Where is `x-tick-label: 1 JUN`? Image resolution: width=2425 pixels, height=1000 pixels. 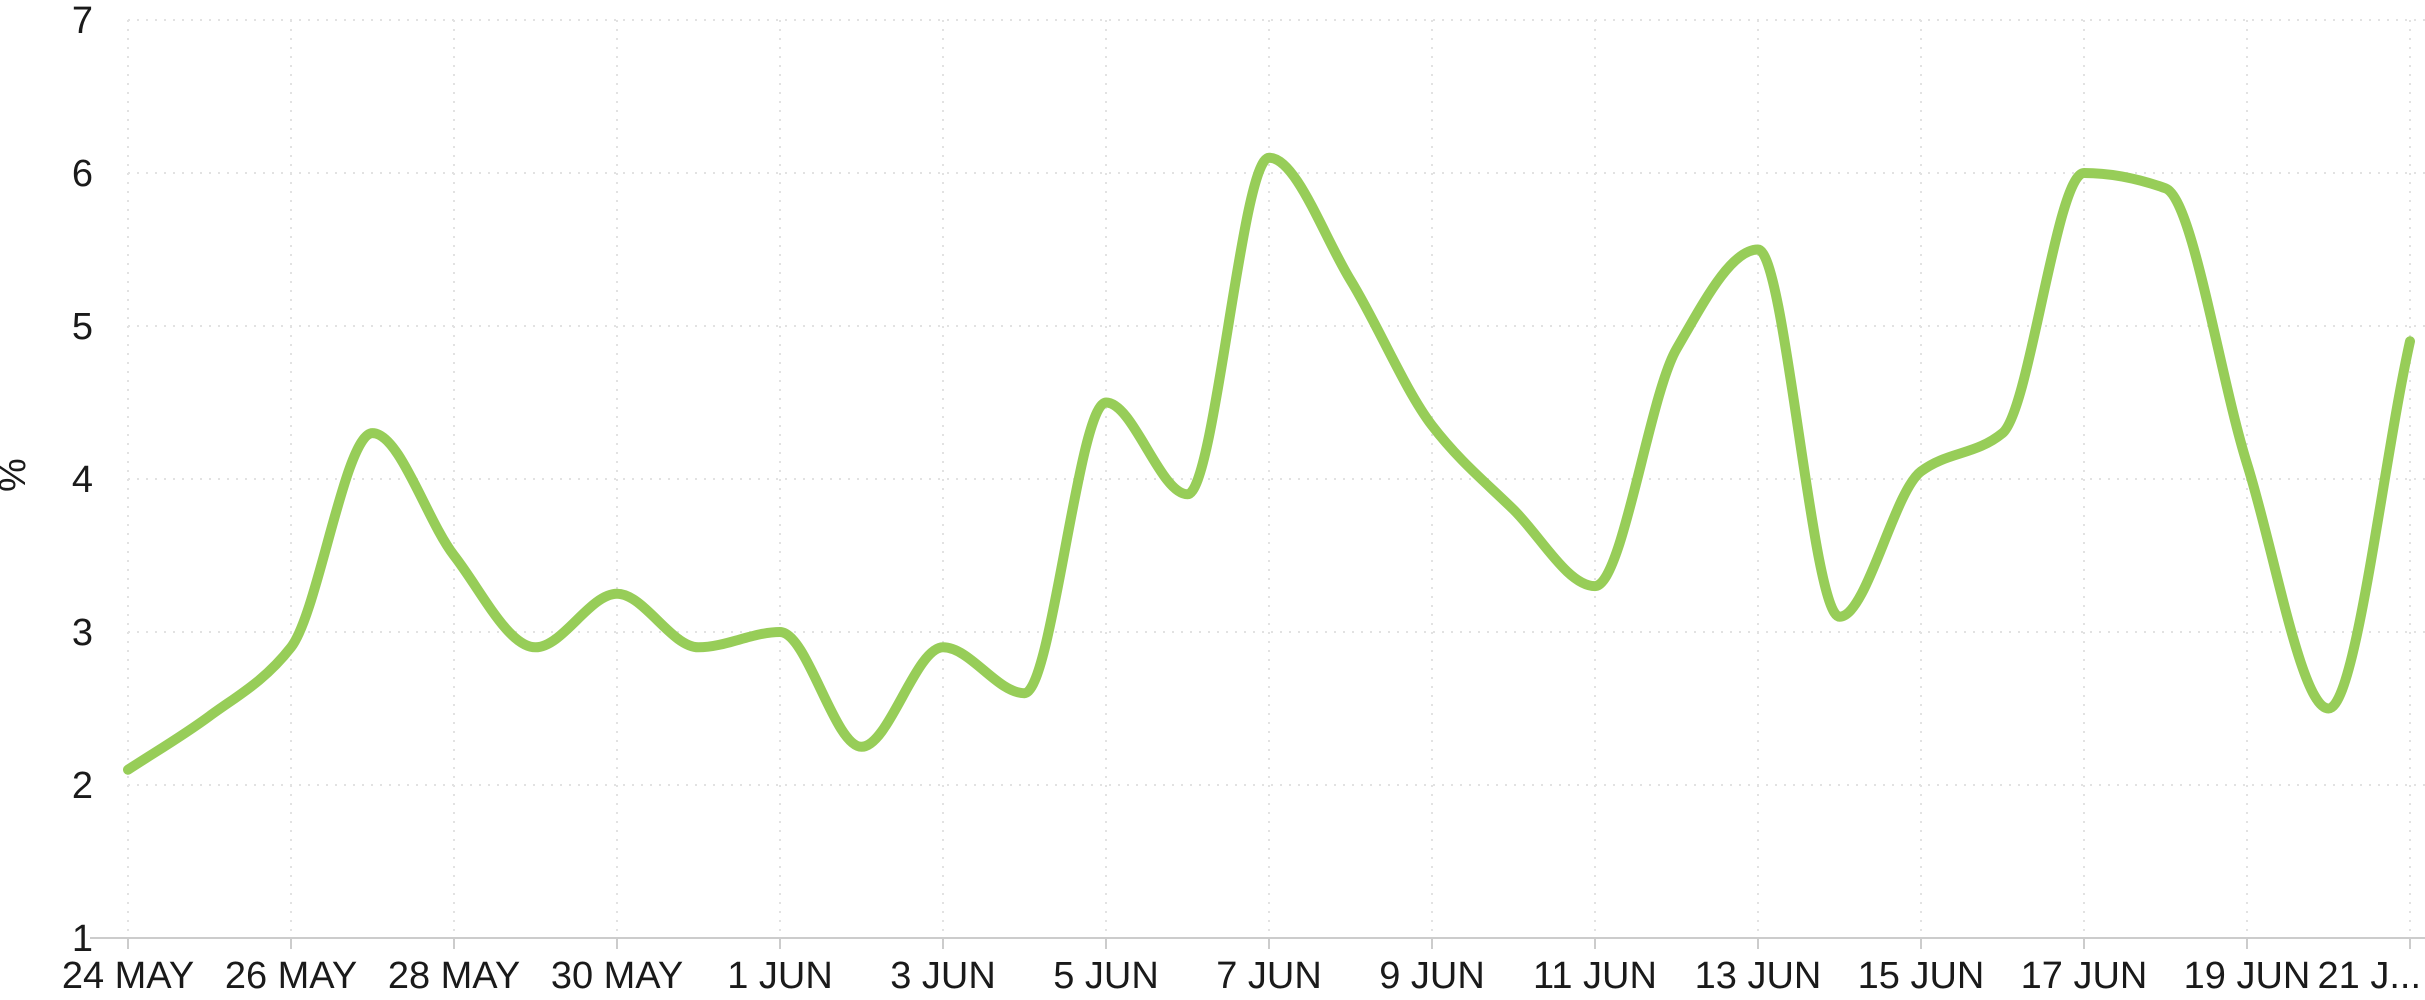 x-tick-label: 1 JUN is located at coordinates (780, 976).